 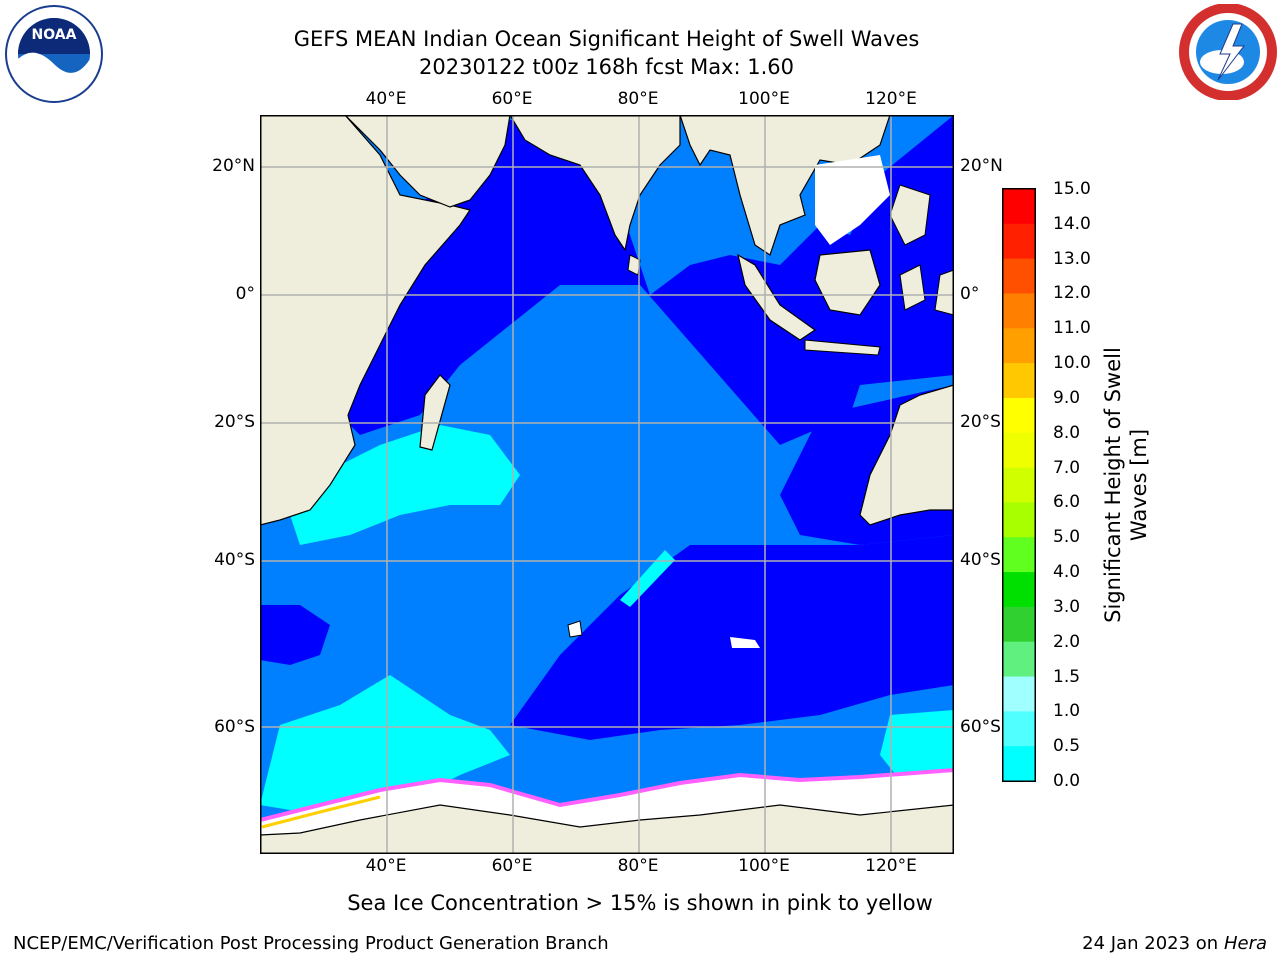 I want to click on run-date: 24 Jan 2023 on, so click(x=1150, y=943).